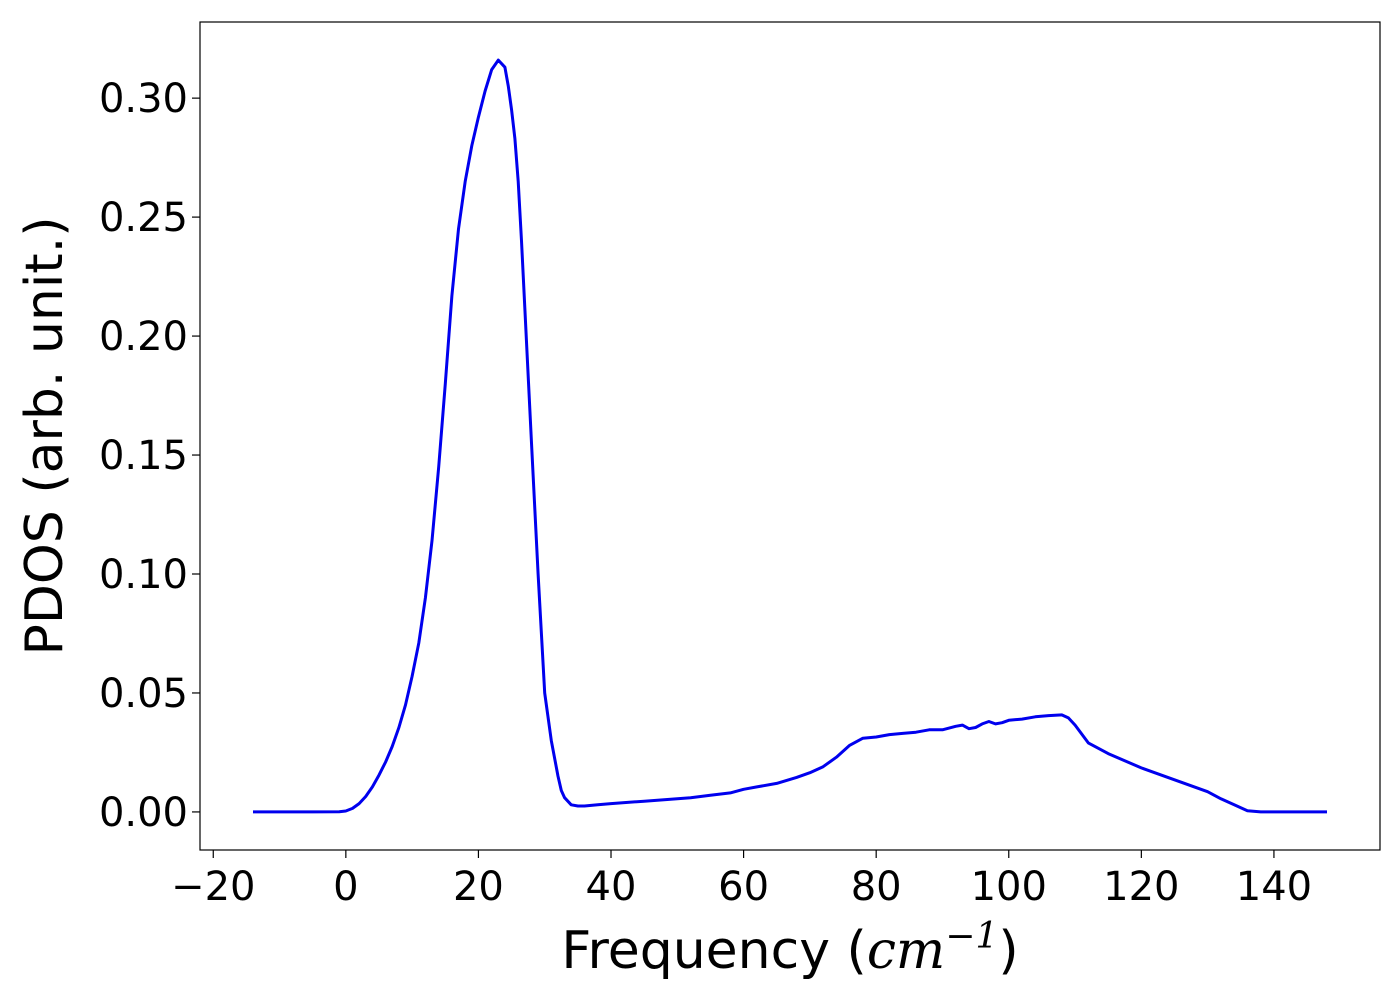 This screenshot has height=1000, width=1400. I want to click on x-tick-label: 100, so click(1009, 887).